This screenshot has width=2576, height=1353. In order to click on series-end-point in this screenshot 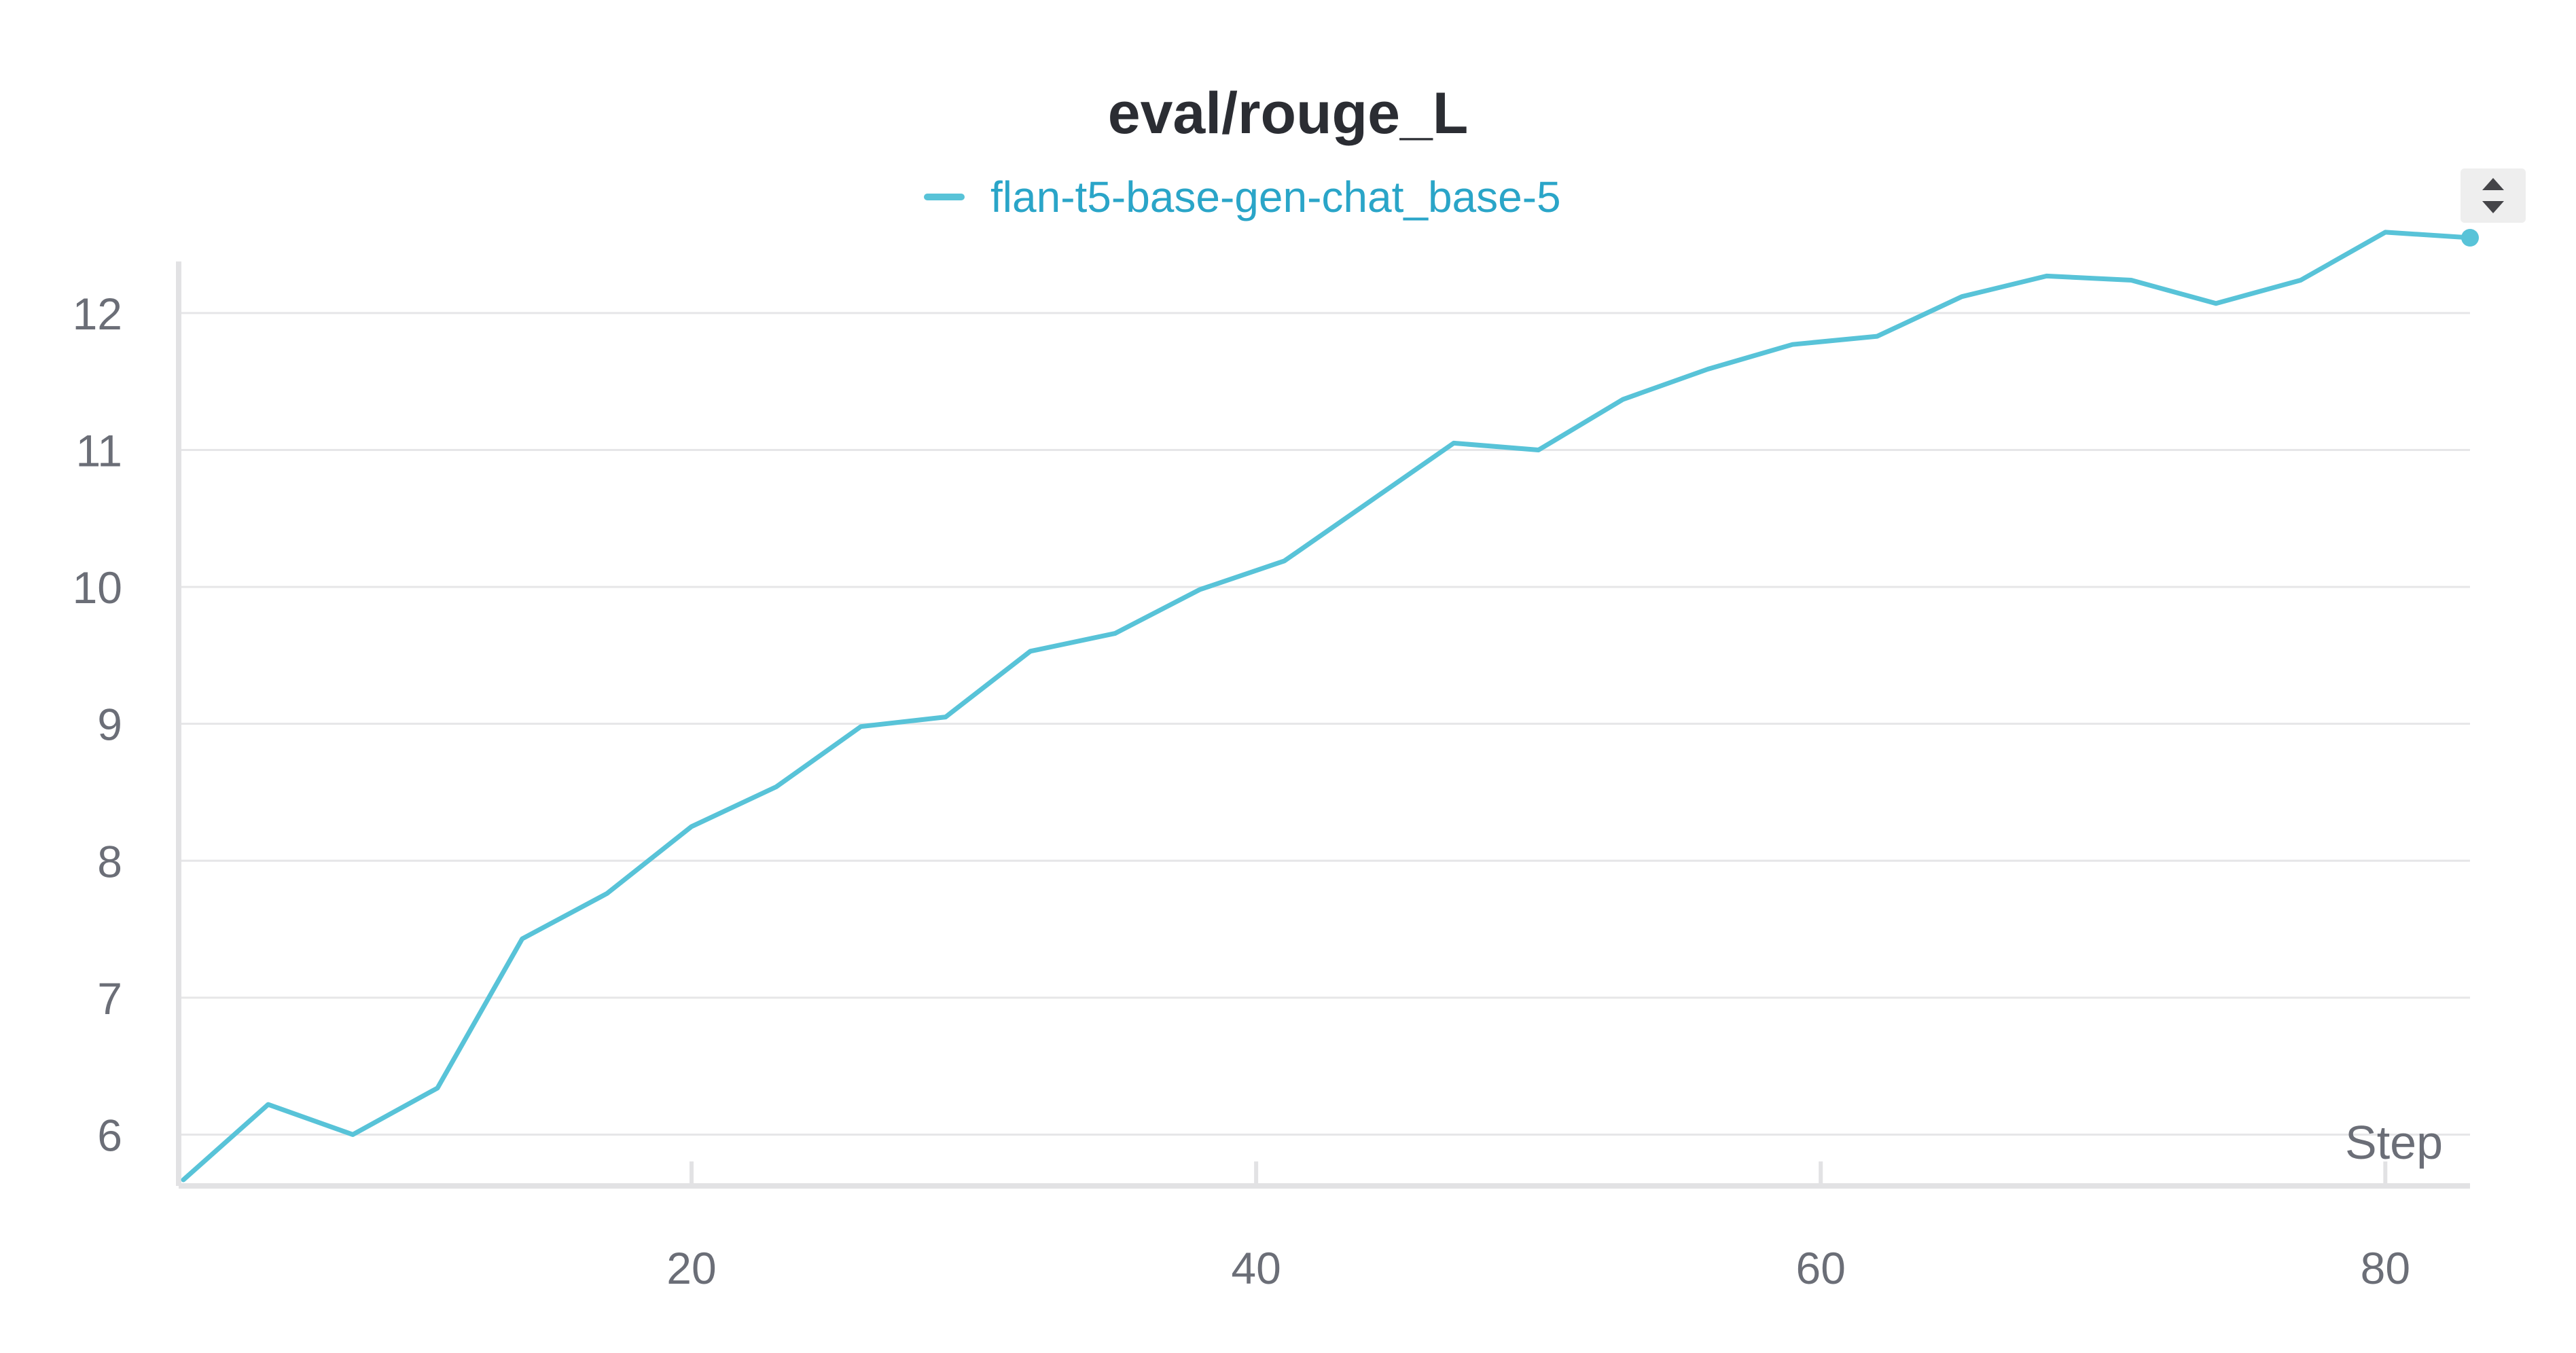, I will do `click(2470, 238)`.